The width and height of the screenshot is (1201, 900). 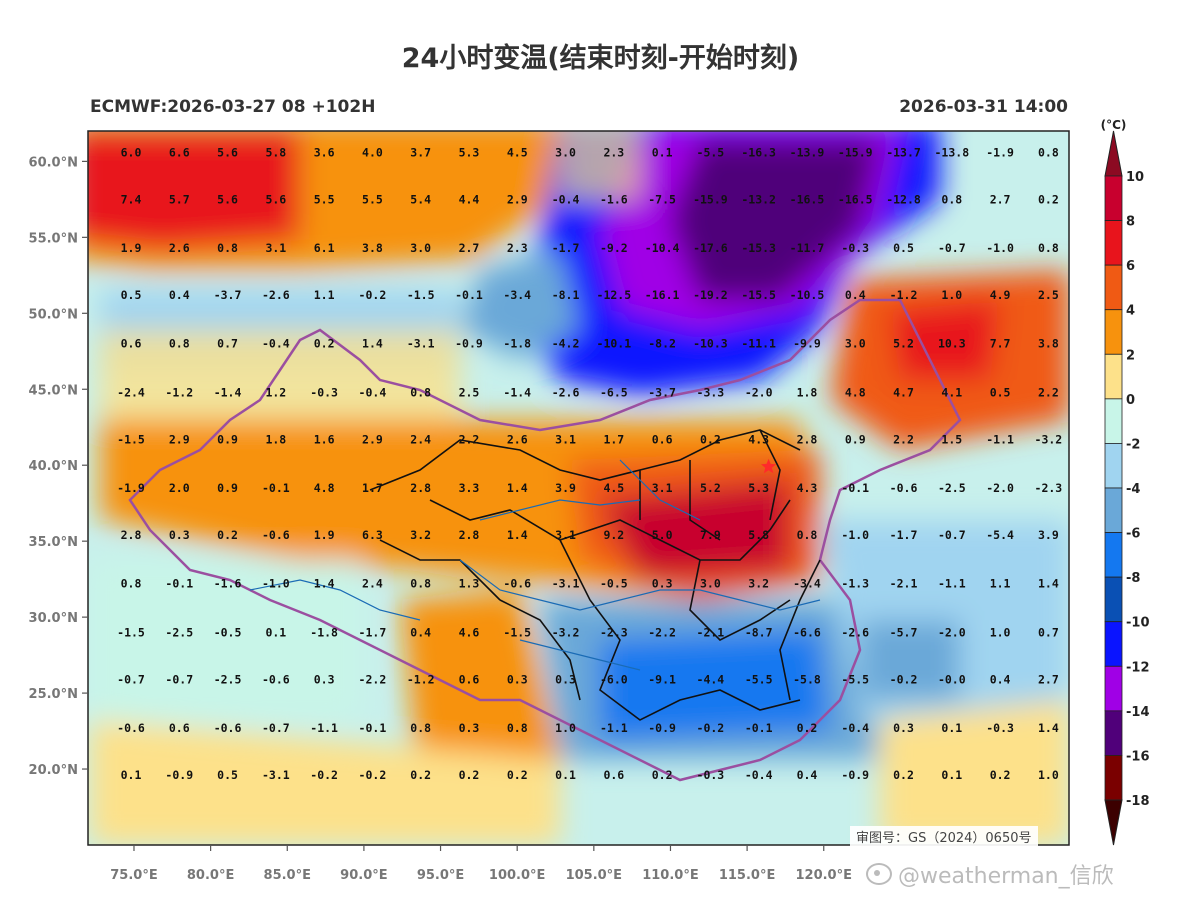 I want to click on grid-value: 3.1, so click(x=565, y=439).